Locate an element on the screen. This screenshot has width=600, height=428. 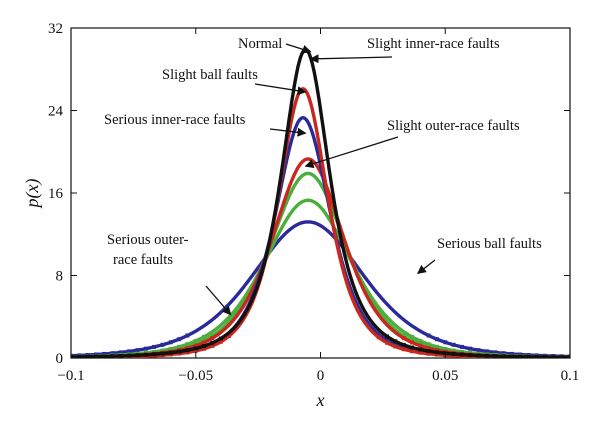
y-tick-label: 8 is located at coordinates (60, 277).